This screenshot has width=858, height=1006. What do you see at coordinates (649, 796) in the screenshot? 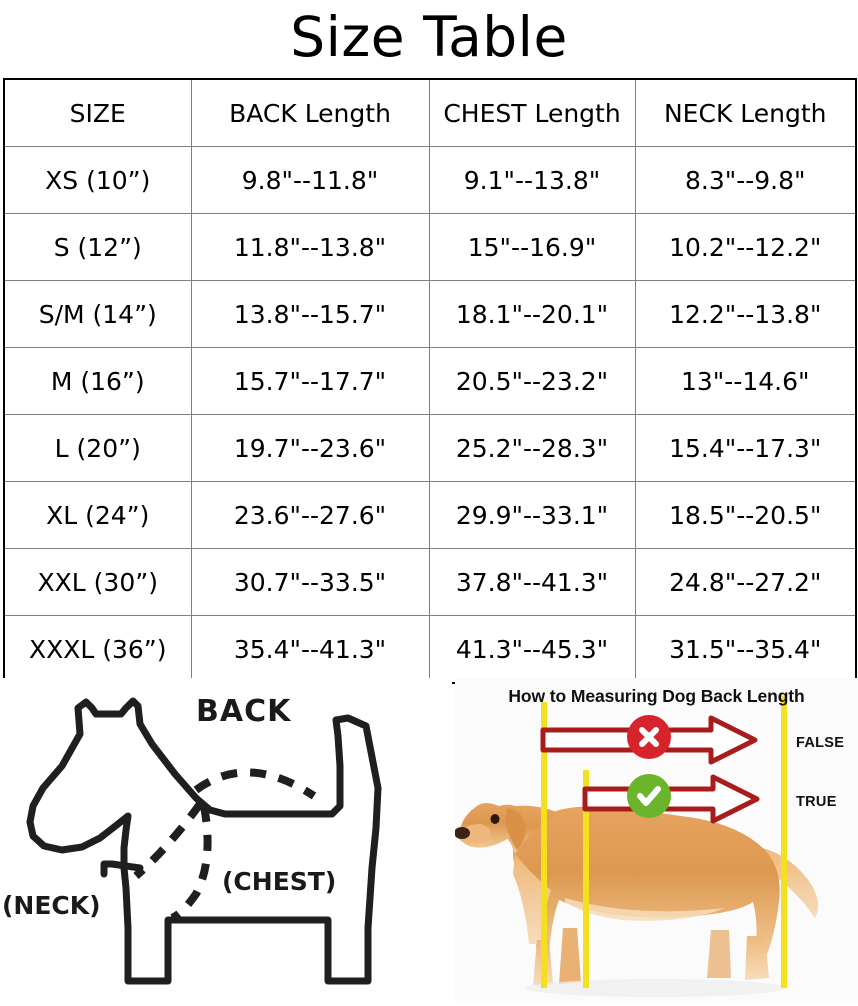
I see `check-icon` at bounding box center [649, 796].